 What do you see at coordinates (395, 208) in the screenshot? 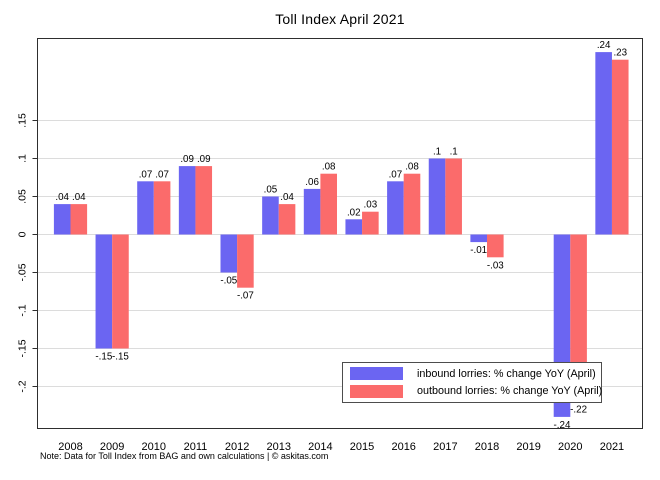
I see `bar-inbound-2016` at bounding box center [395, 208].